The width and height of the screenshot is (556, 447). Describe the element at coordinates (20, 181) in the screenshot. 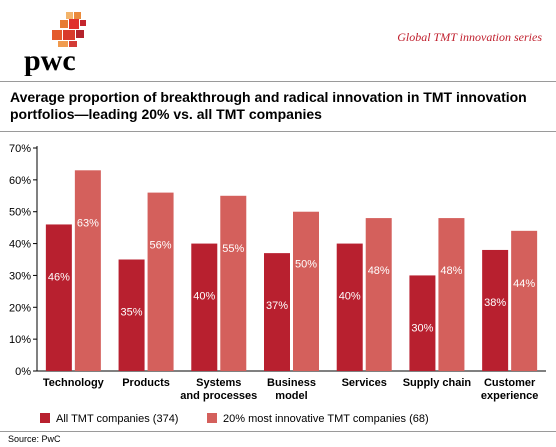

I see `y-tick-label: 60%` at that location.